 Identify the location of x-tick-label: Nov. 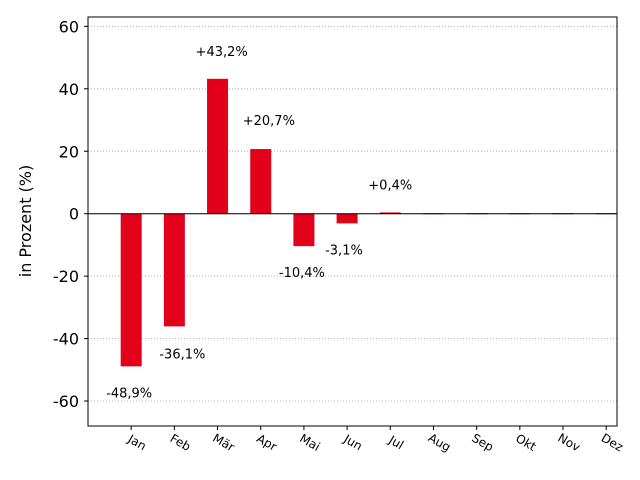
(568, 443).